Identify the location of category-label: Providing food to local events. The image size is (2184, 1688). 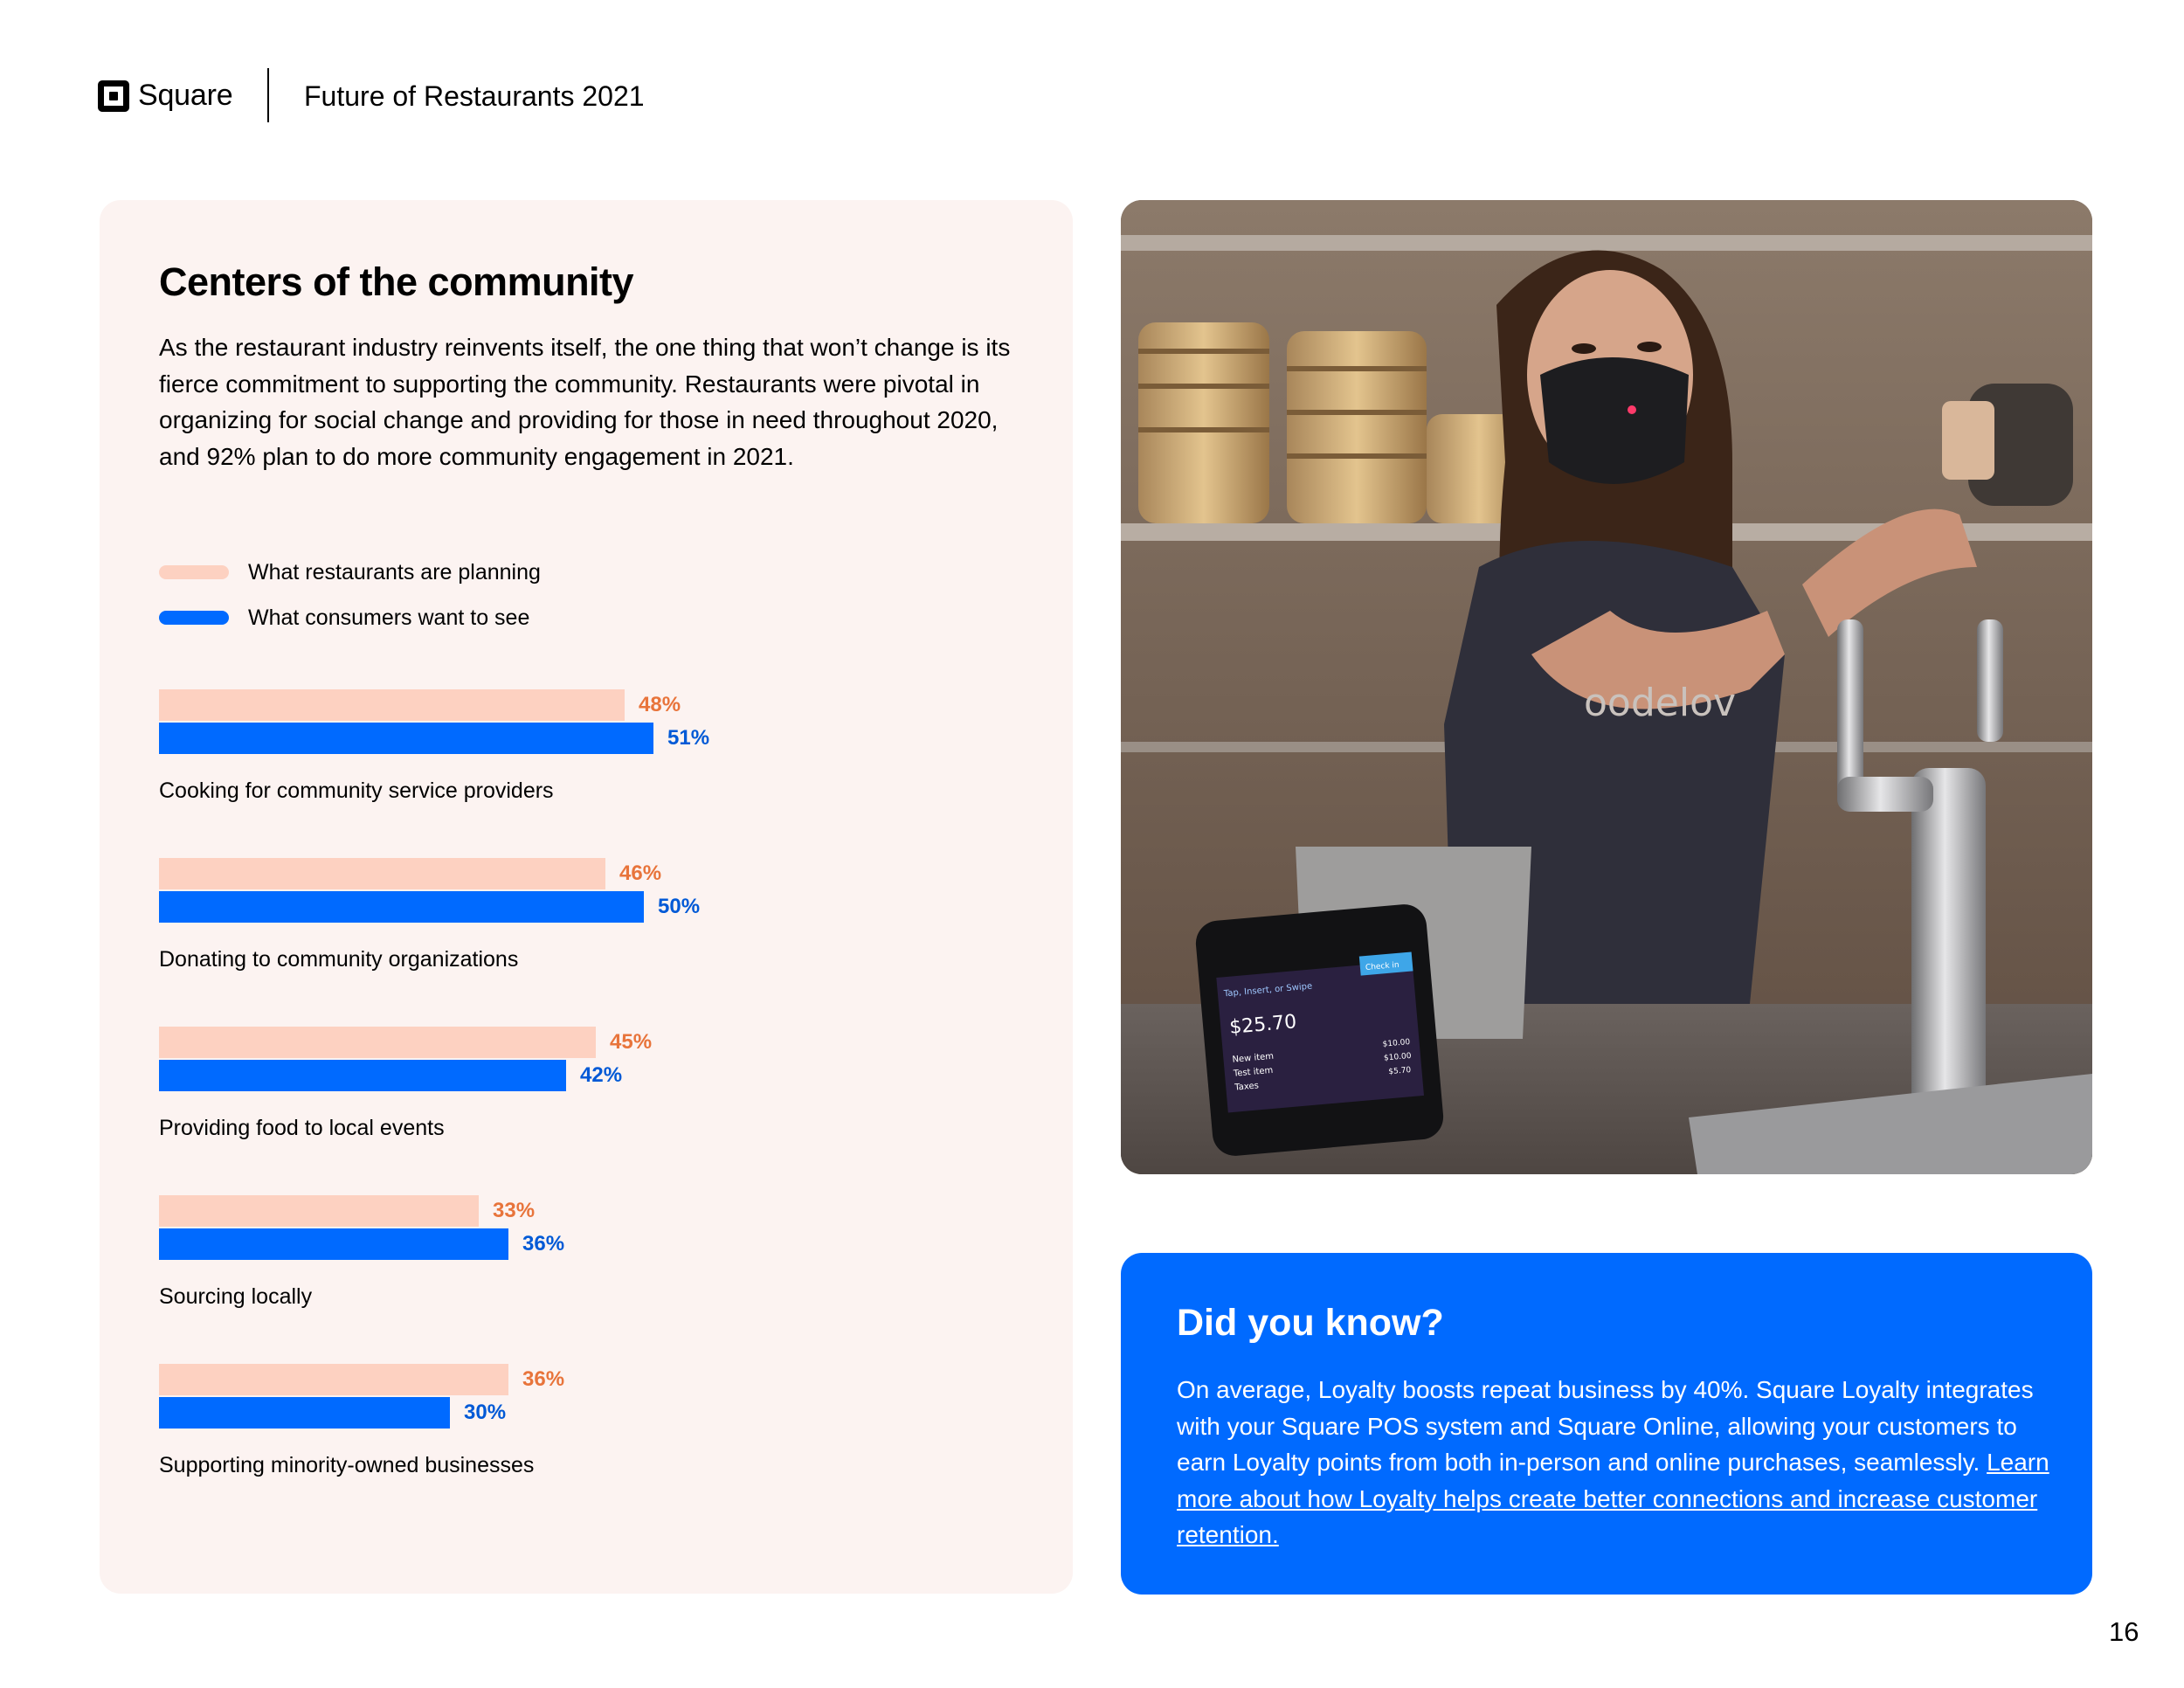
(302, 1128).